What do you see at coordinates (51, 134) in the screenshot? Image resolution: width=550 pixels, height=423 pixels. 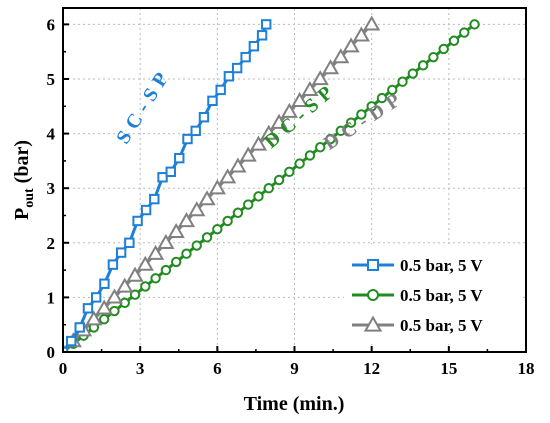 I see `y-tick-label: 4` at bounding box center [51, 134].